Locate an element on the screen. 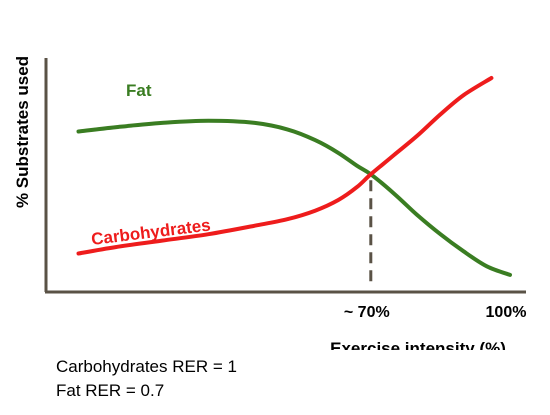 Image resolution: width=550 pixels, height=415 pixels. y-axis-title: % Substrates used is located at coordinates (22, 132).